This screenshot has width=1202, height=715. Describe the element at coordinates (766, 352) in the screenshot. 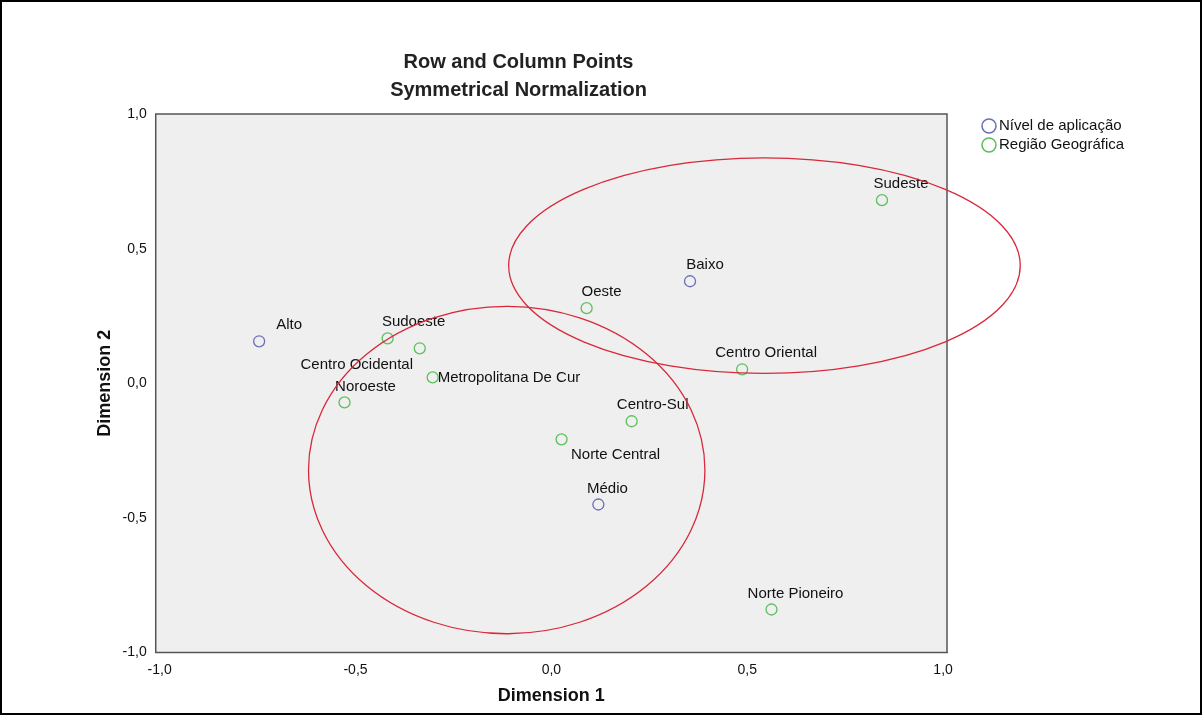

I see `data-label: Centro Oriental` at that location.